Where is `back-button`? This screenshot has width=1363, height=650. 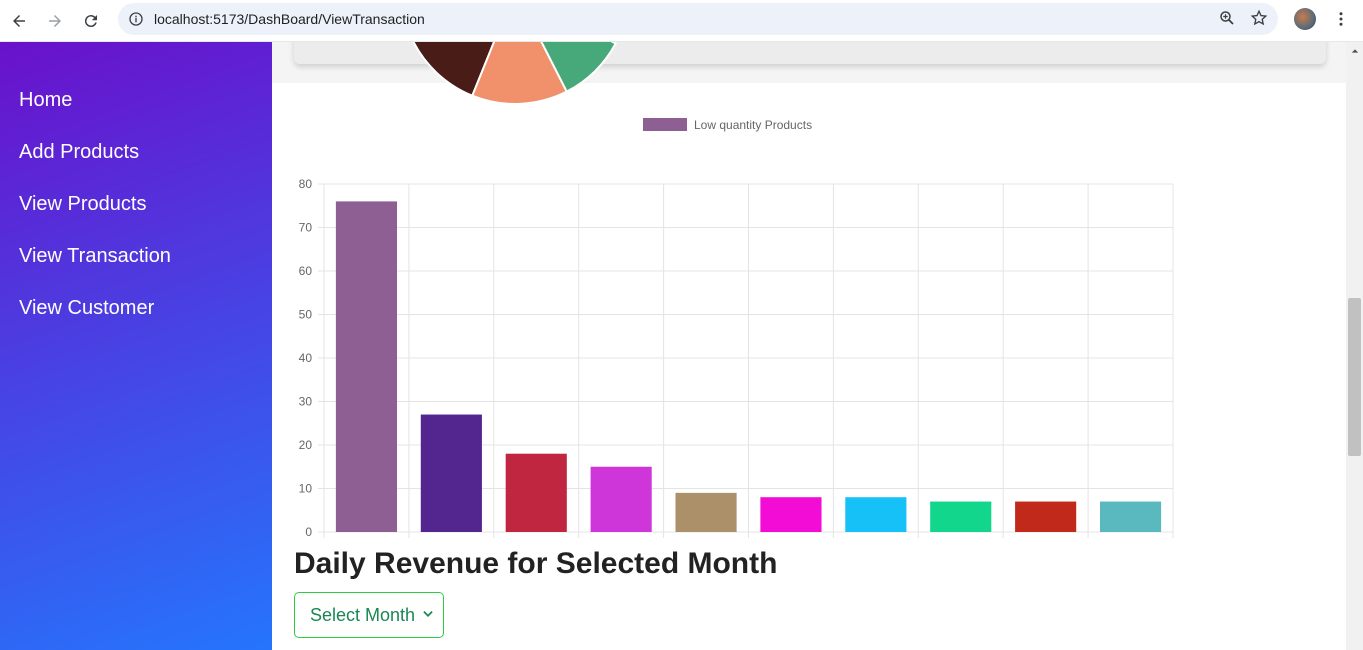 back-button is located at coordinates (19, 21).